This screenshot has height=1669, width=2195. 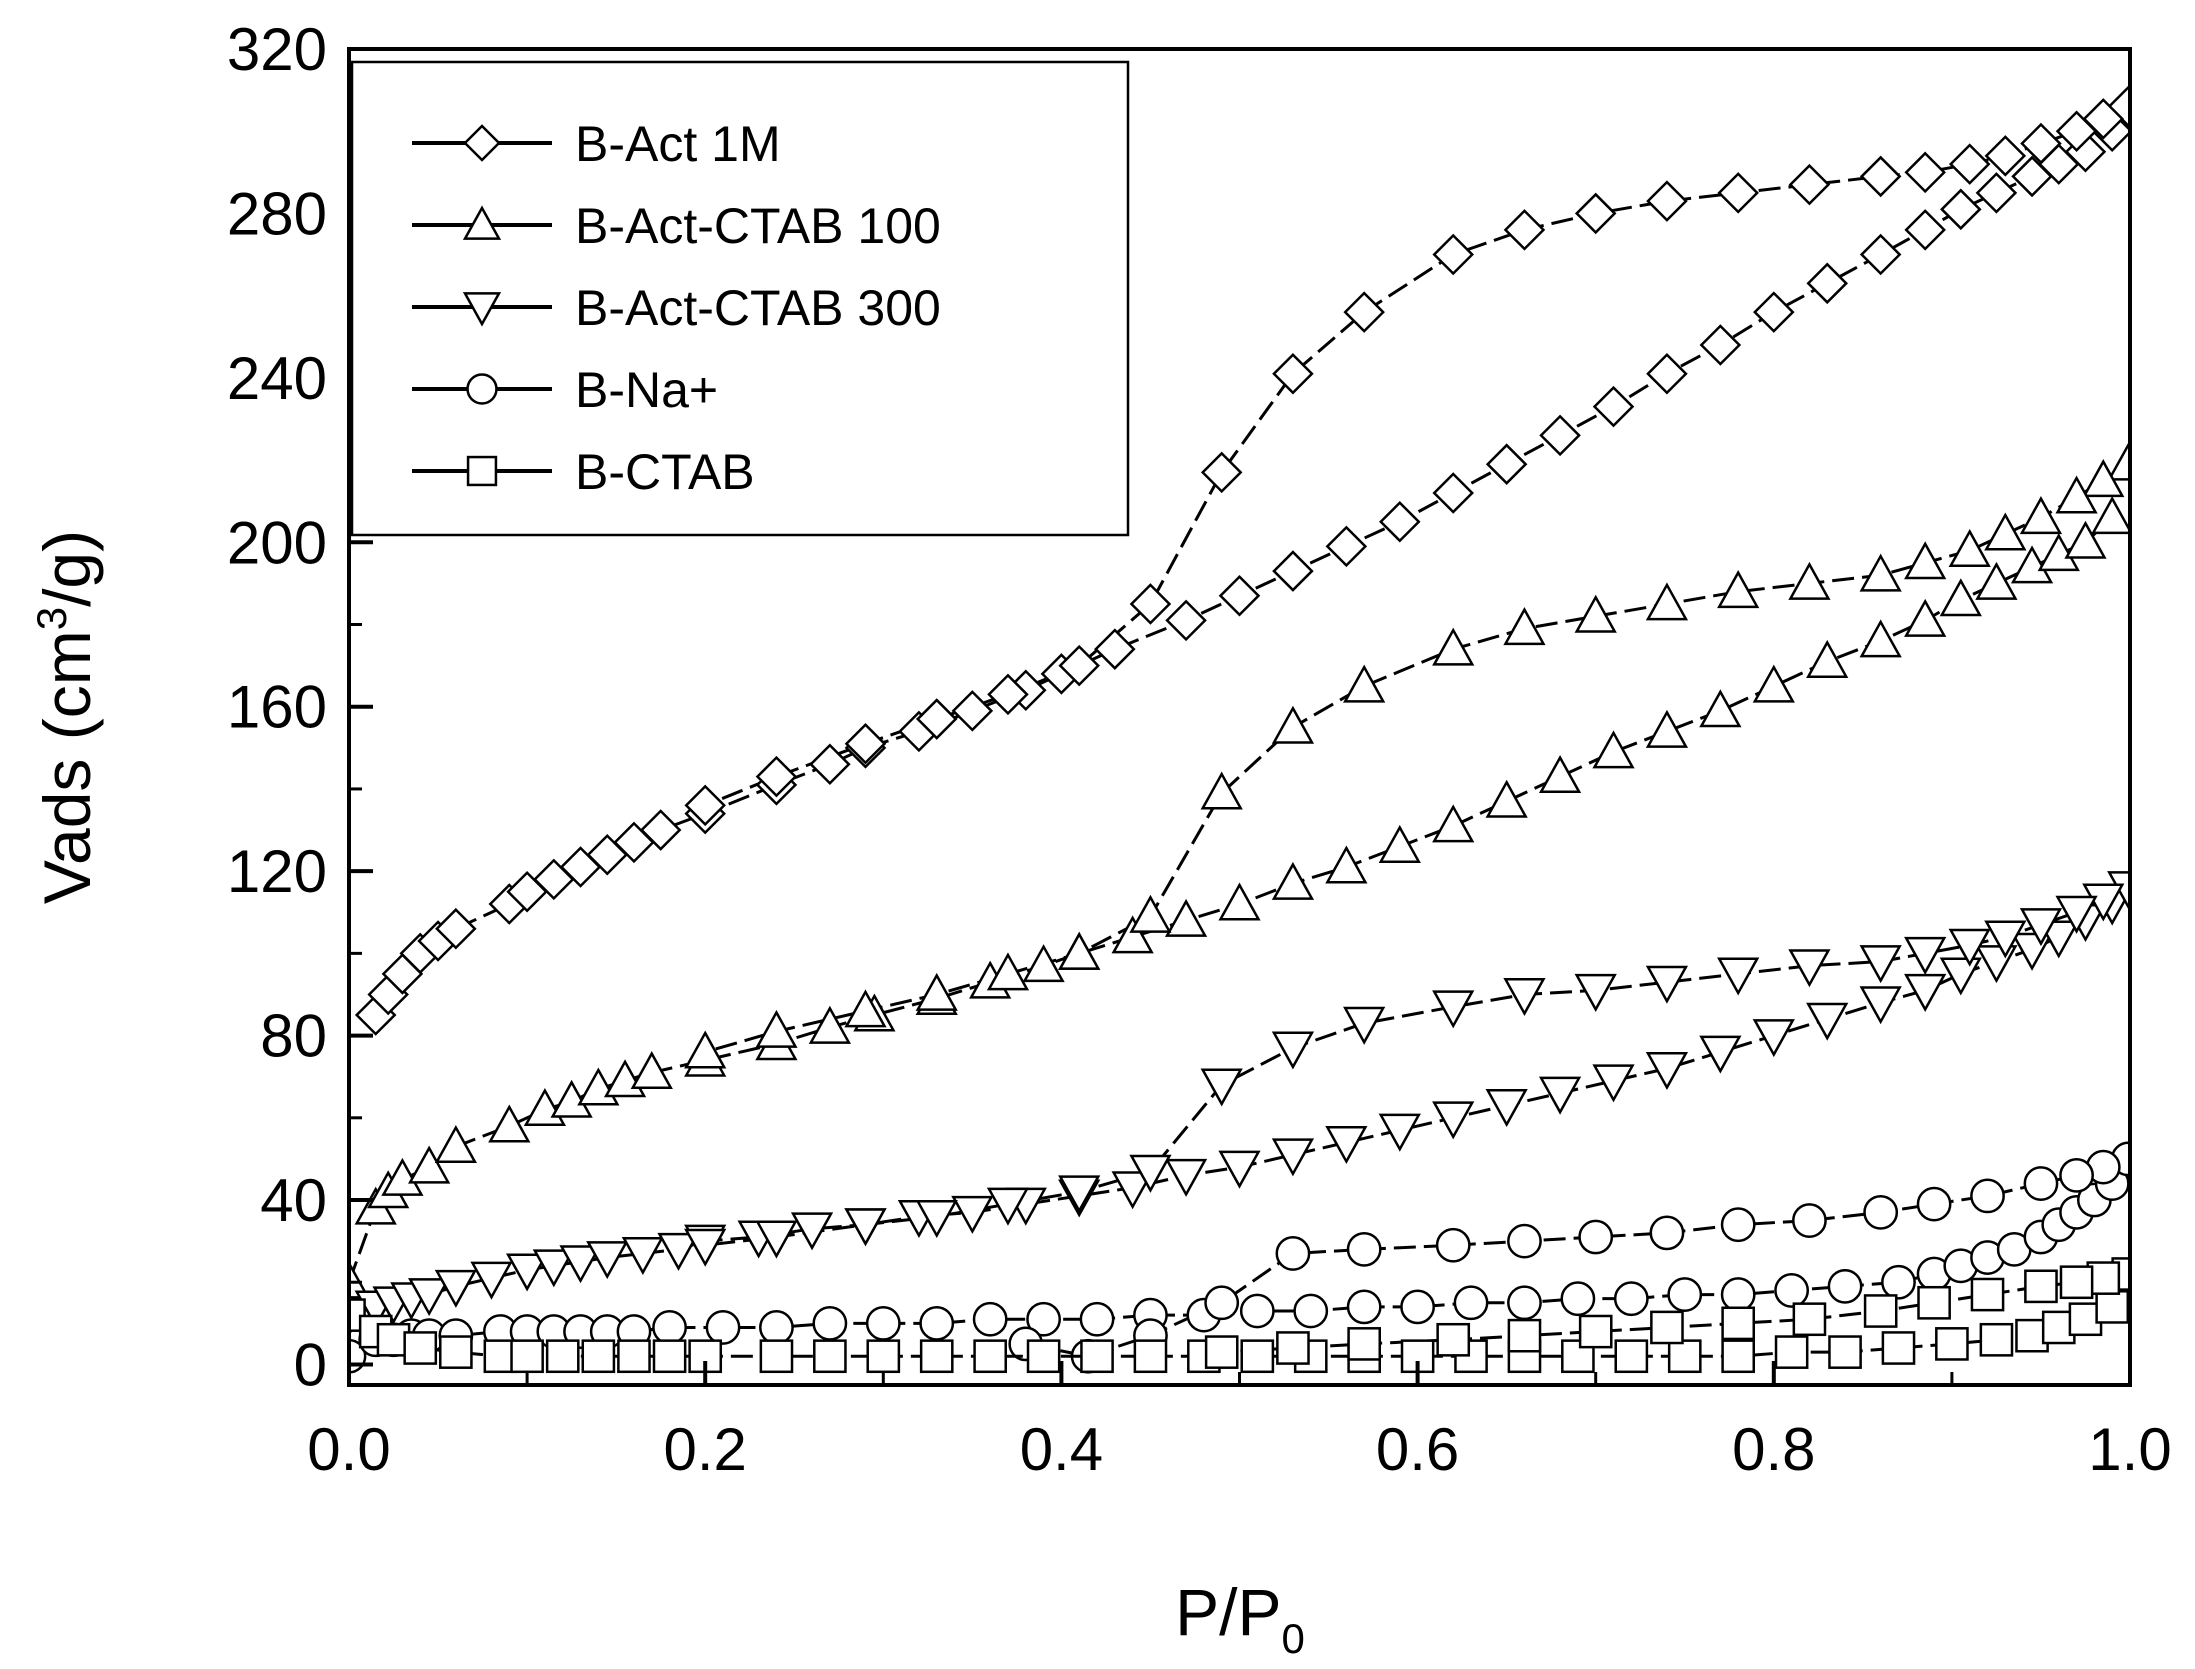 I want to click on y-tick-label: 160, so click(x=277, y=707).